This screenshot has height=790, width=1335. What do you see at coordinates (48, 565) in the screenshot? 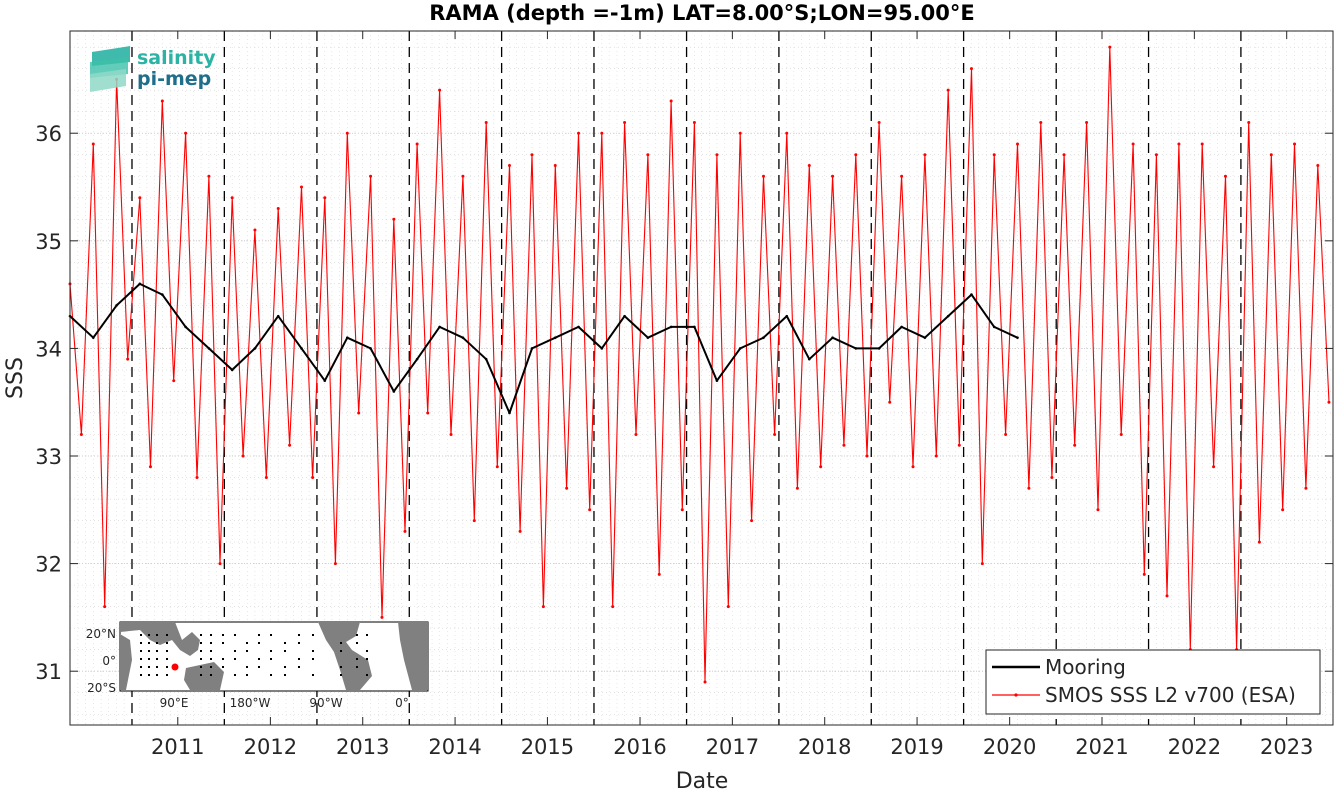
I see `y-tick-label: 32` at bounding box center [48, 565].